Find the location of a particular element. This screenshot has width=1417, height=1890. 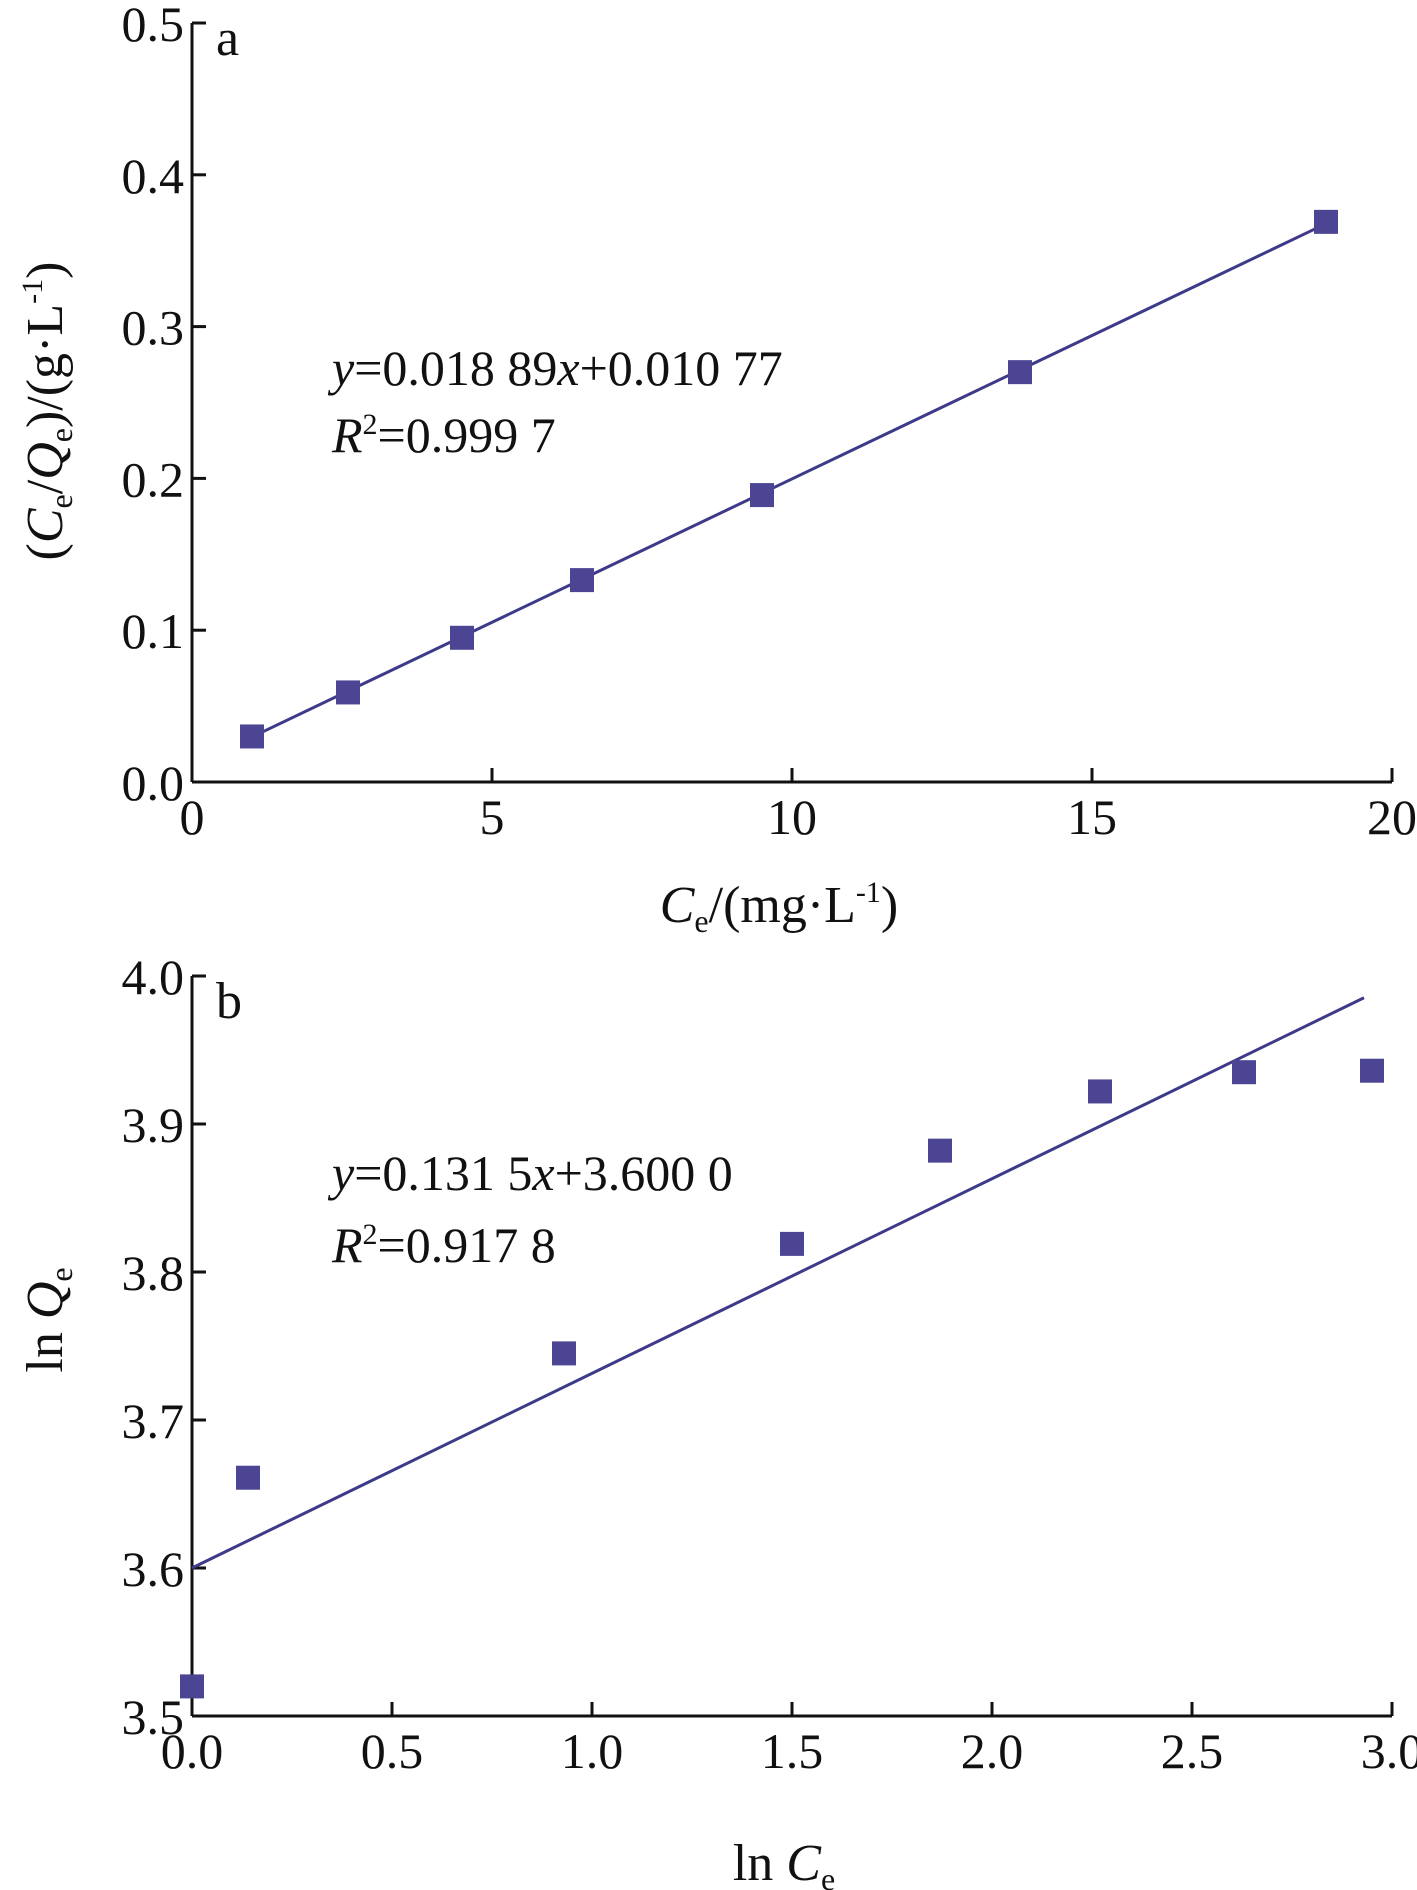

panel-b-x-tick-label: 3.0 is located at coordinates (1389, 1751).